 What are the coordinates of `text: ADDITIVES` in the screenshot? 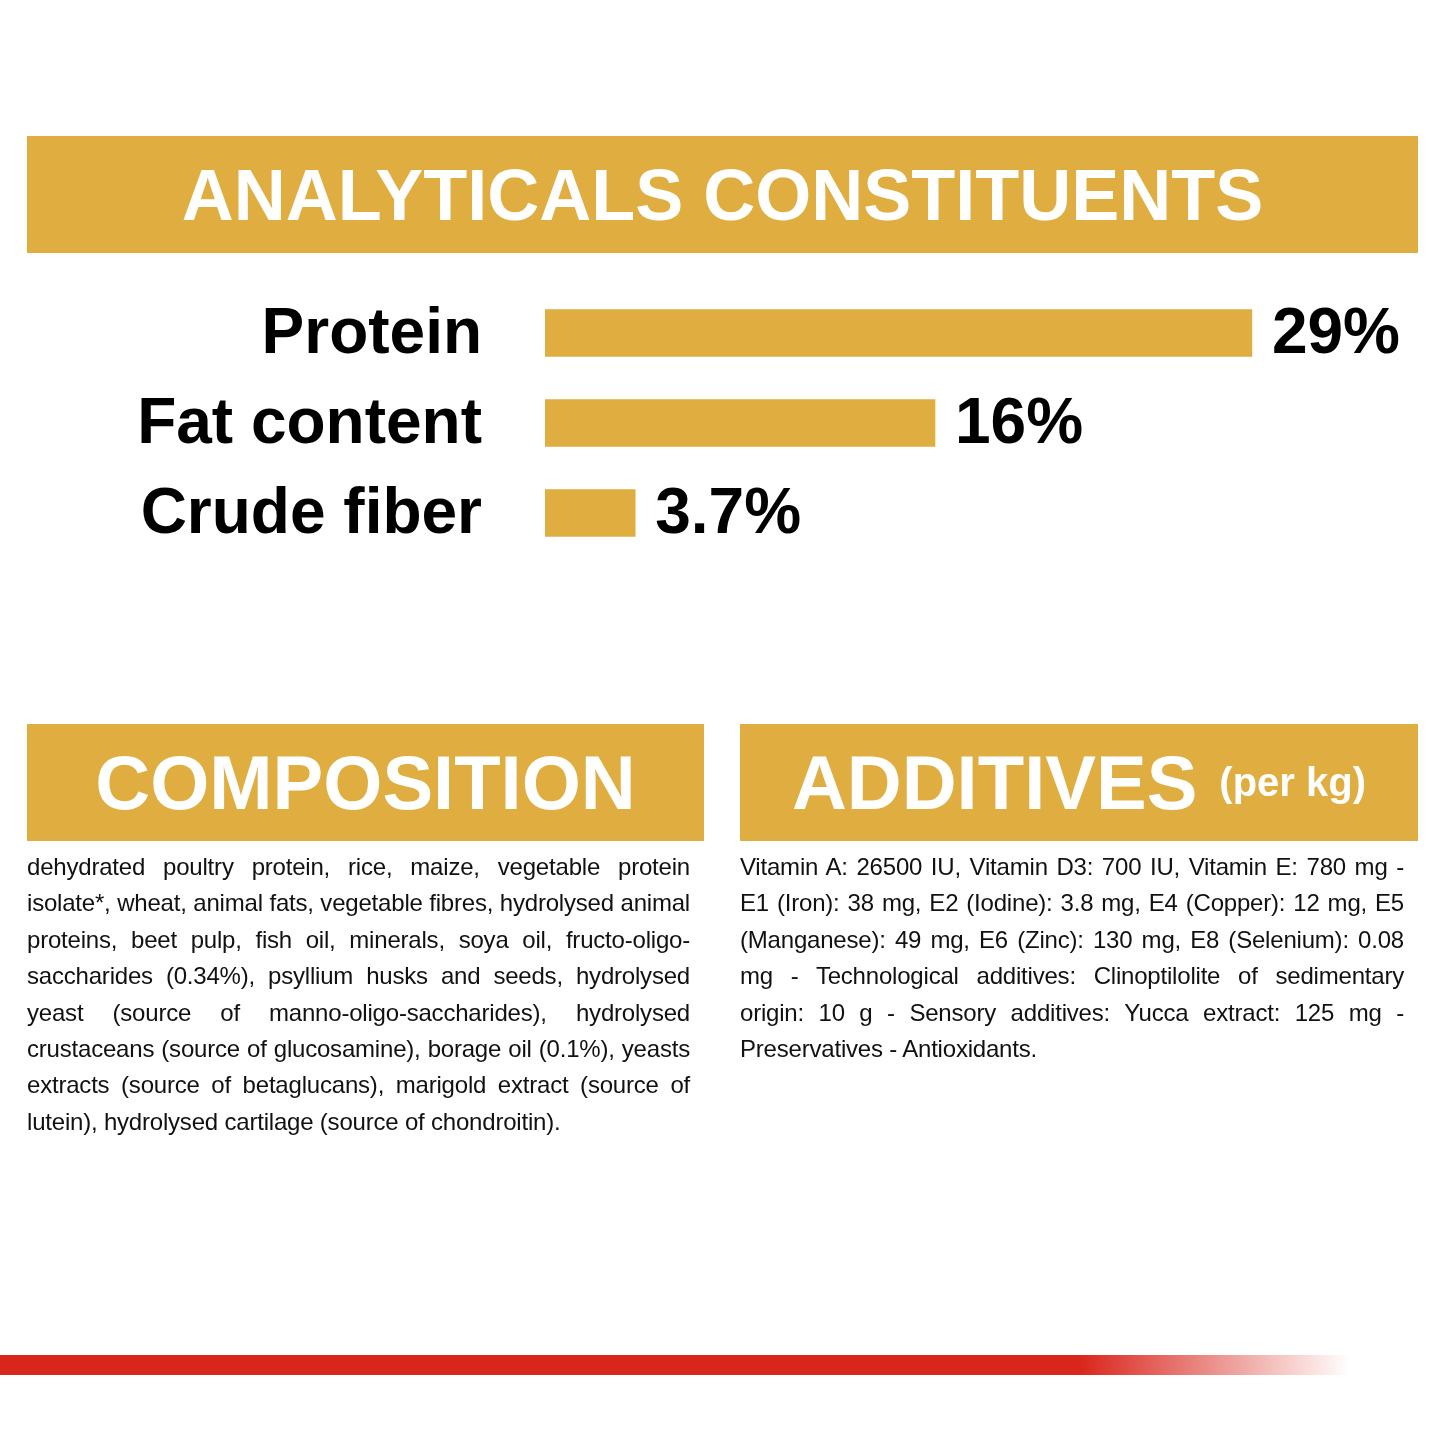 It's located at (994, 782).